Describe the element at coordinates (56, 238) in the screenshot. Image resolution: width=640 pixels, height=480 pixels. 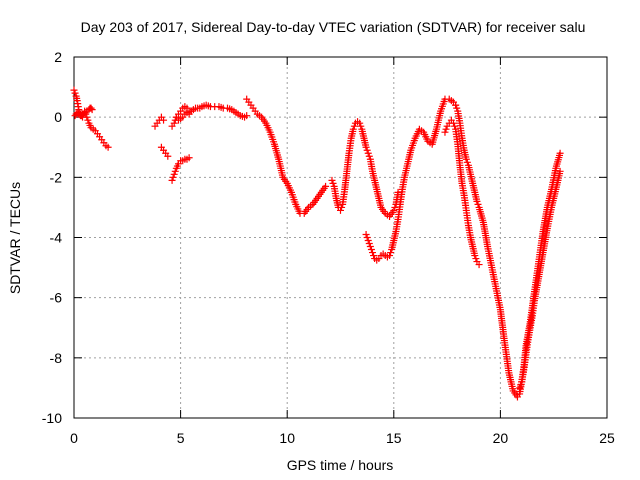
I see `y-tick-label: -4` at that location.